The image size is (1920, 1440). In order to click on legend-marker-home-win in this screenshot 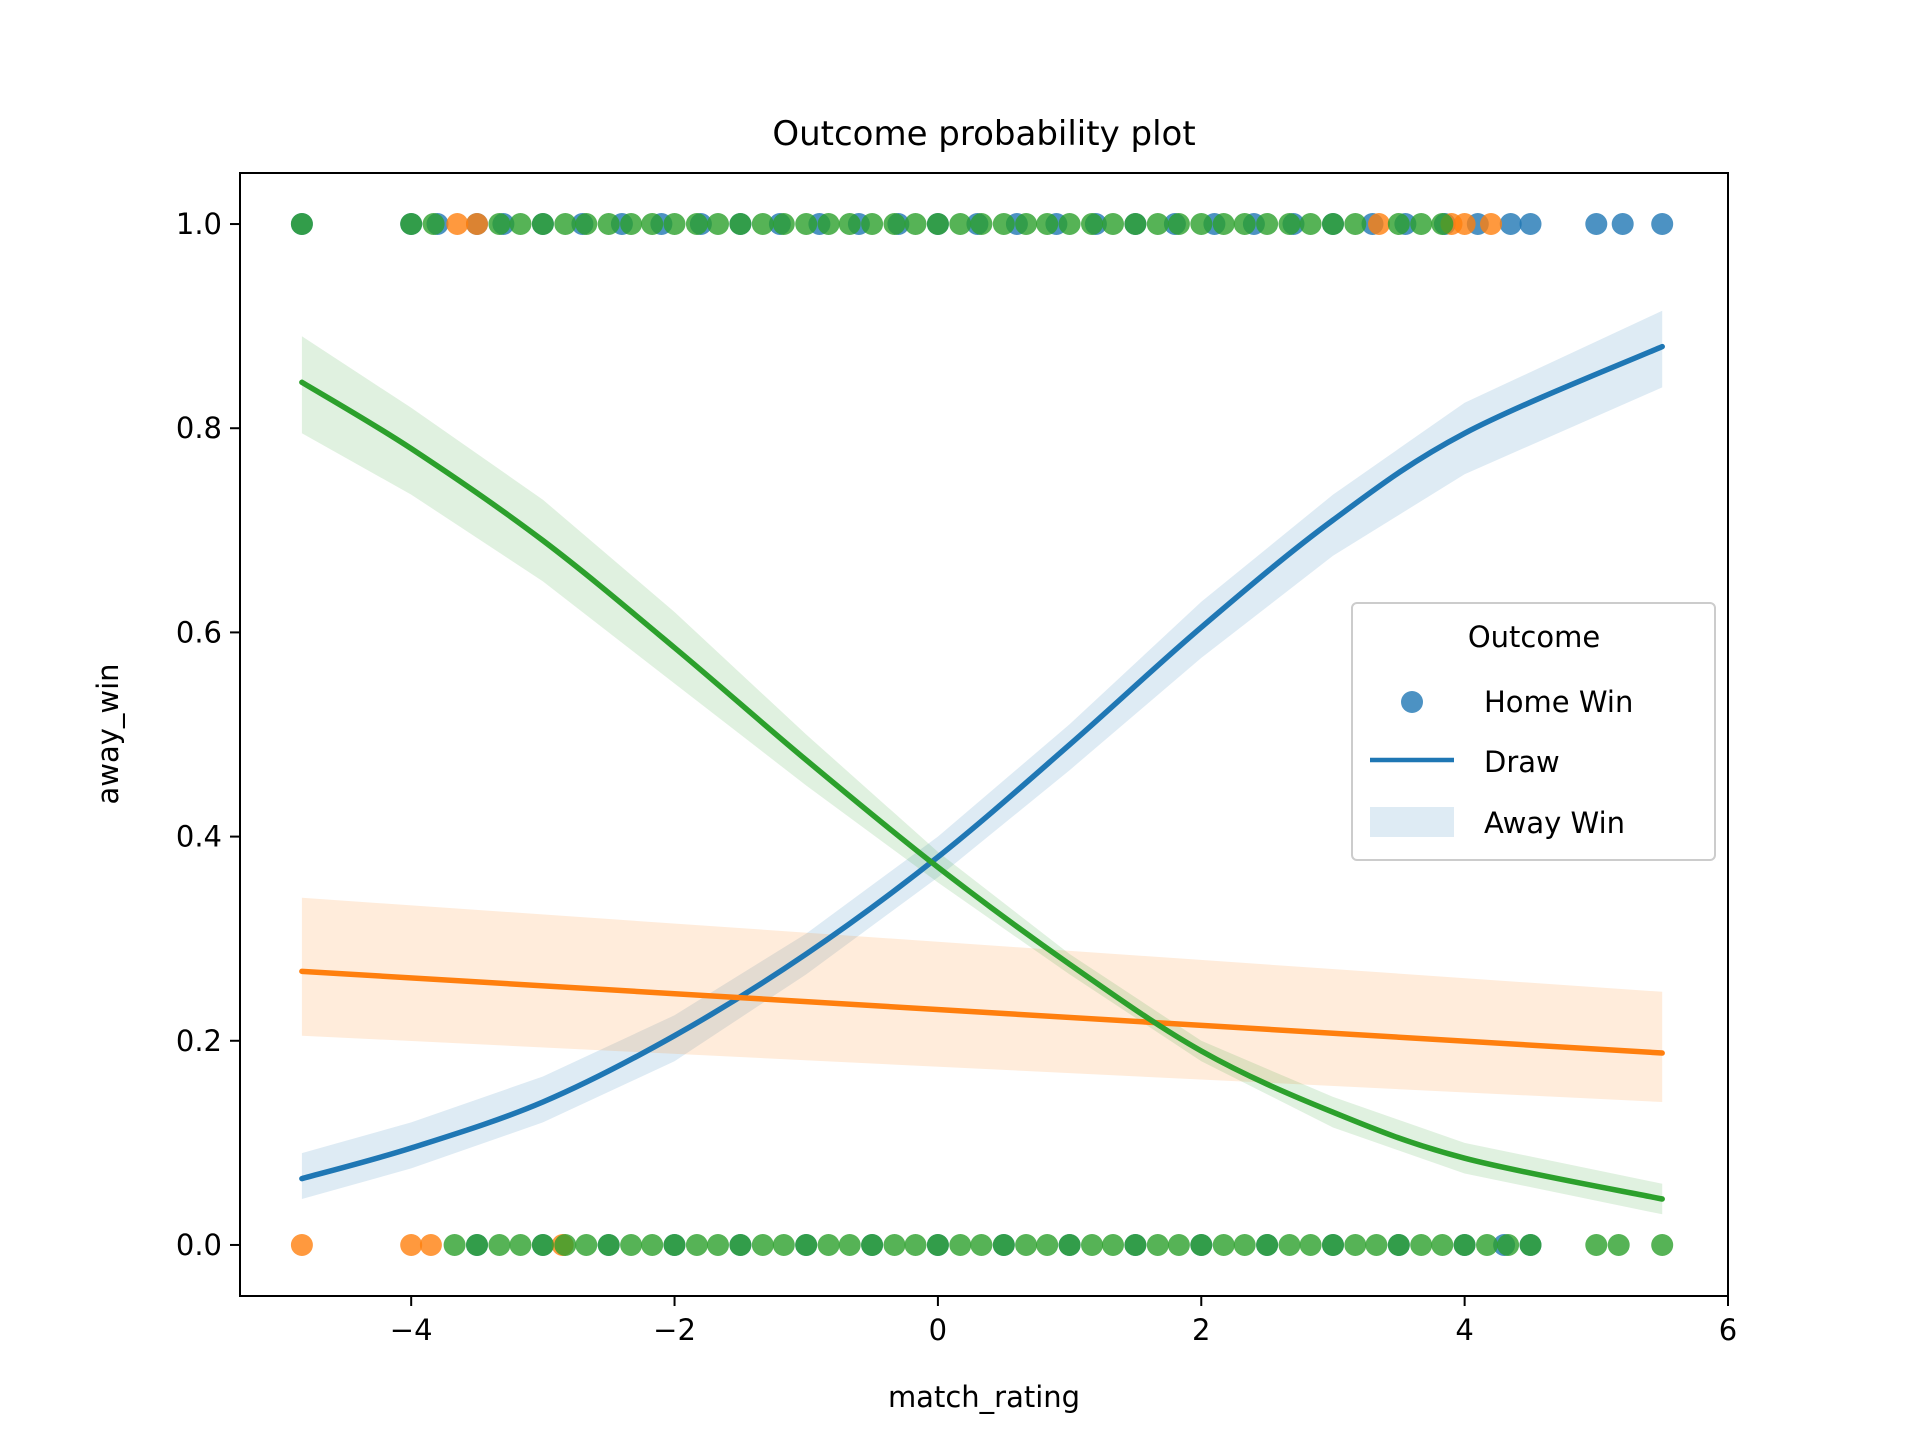, I will do `click(1412, 702)`.